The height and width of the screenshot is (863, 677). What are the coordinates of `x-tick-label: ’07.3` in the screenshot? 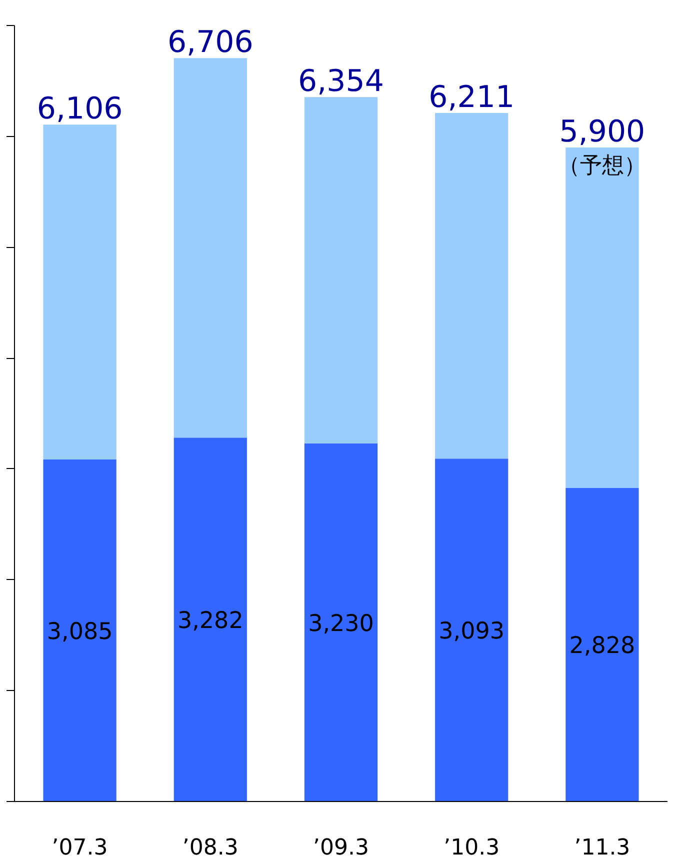 It's located at (80, 848).